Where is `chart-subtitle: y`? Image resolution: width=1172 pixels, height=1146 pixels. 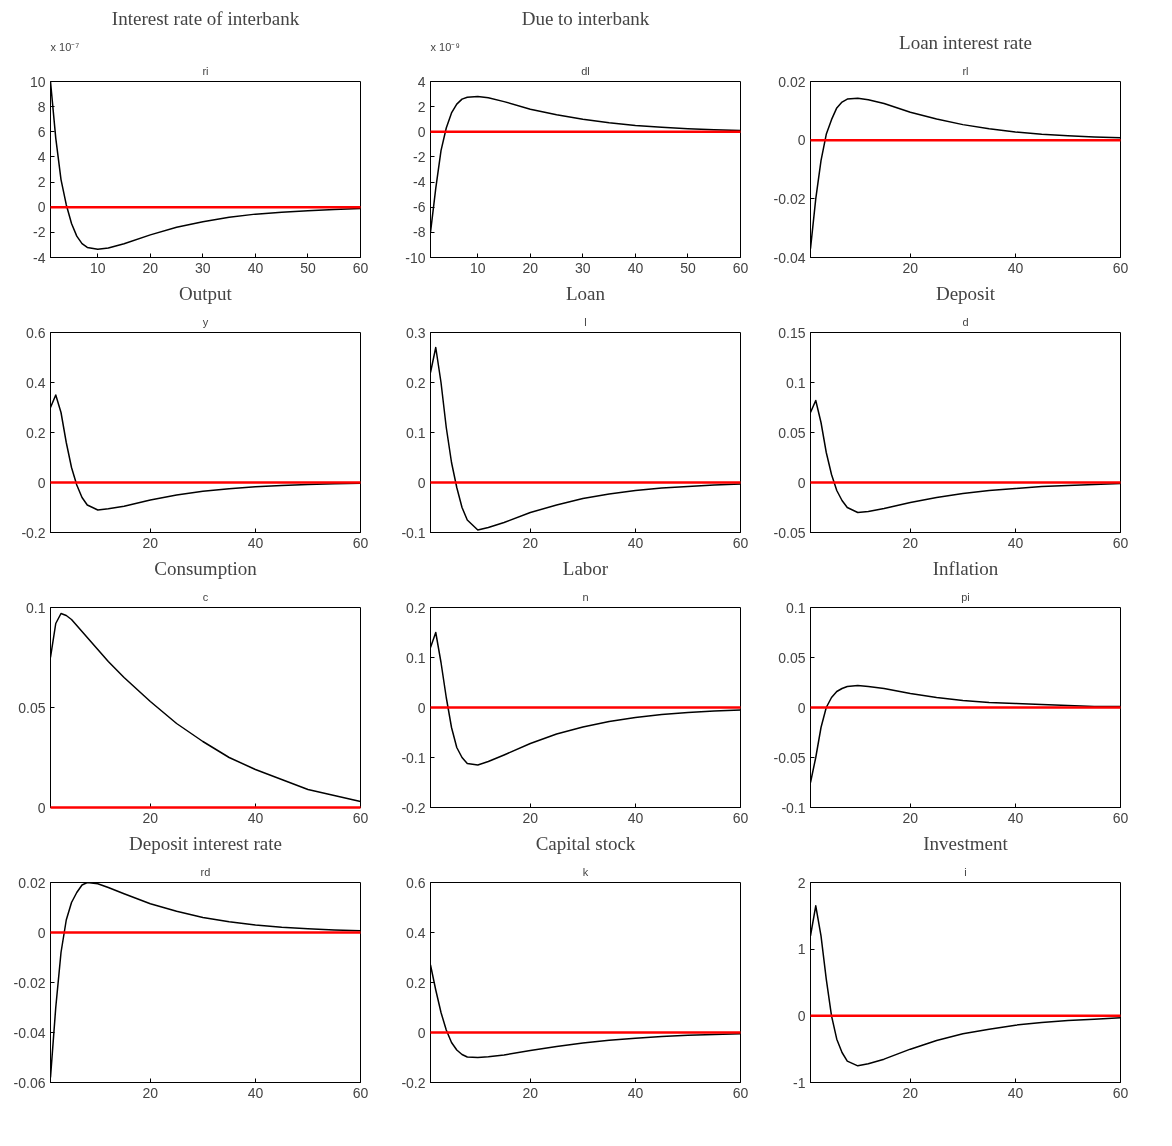 chart-subtitle: y is located at coordinates (205, 321).